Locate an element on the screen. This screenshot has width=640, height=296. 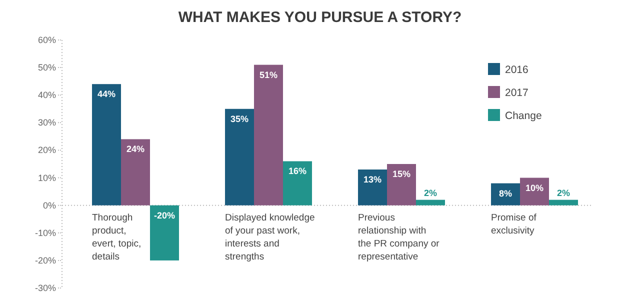
legend-label: 2017 is located at coordinates (517, 93).